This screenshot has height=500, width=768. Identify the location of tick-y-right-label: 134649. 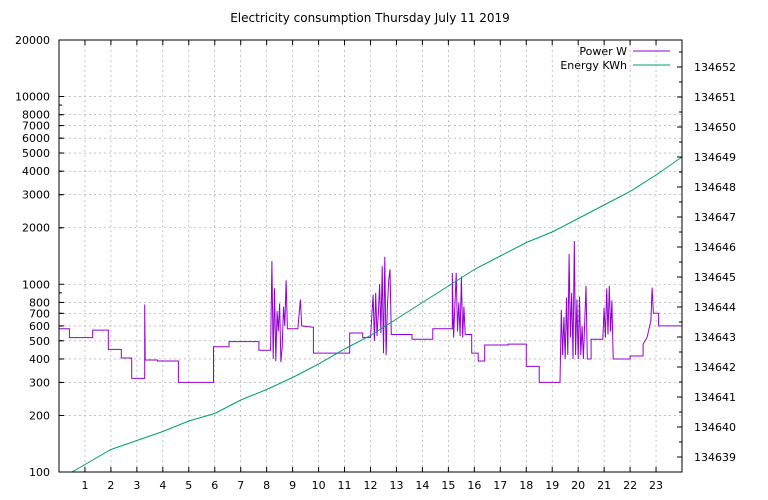
(715, 157).